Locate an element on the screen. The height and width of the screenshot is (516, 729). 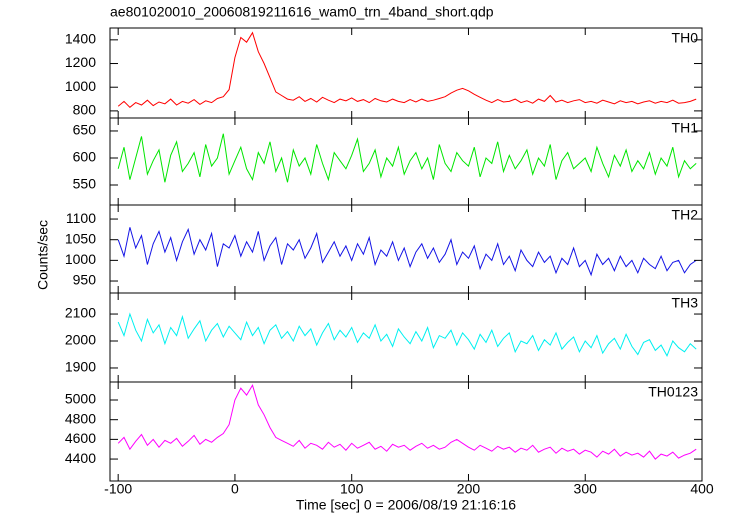
x-tick-label: 100 is located at coordinates (352, 489).